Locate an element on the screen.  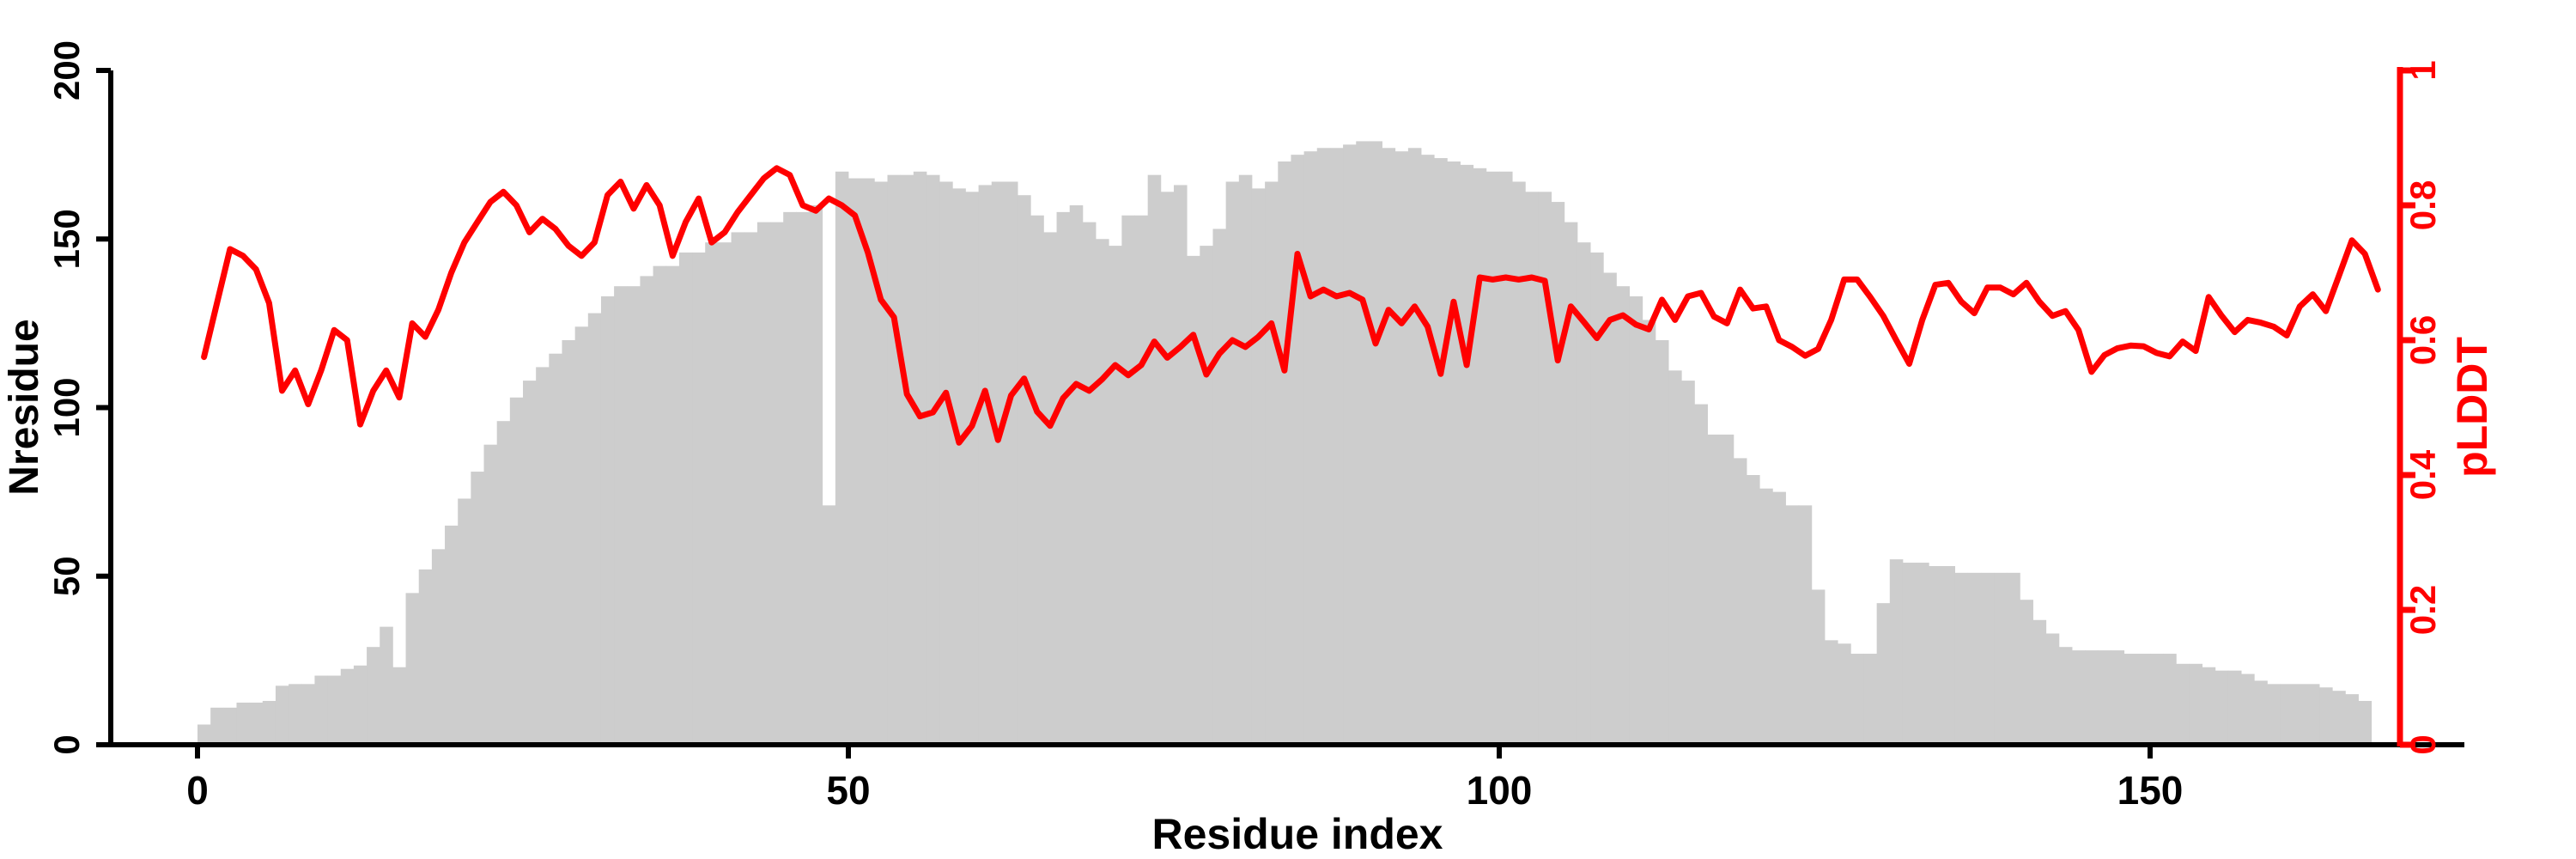
right-y-tick-label: 1 is located at coordinates (2423, 70).